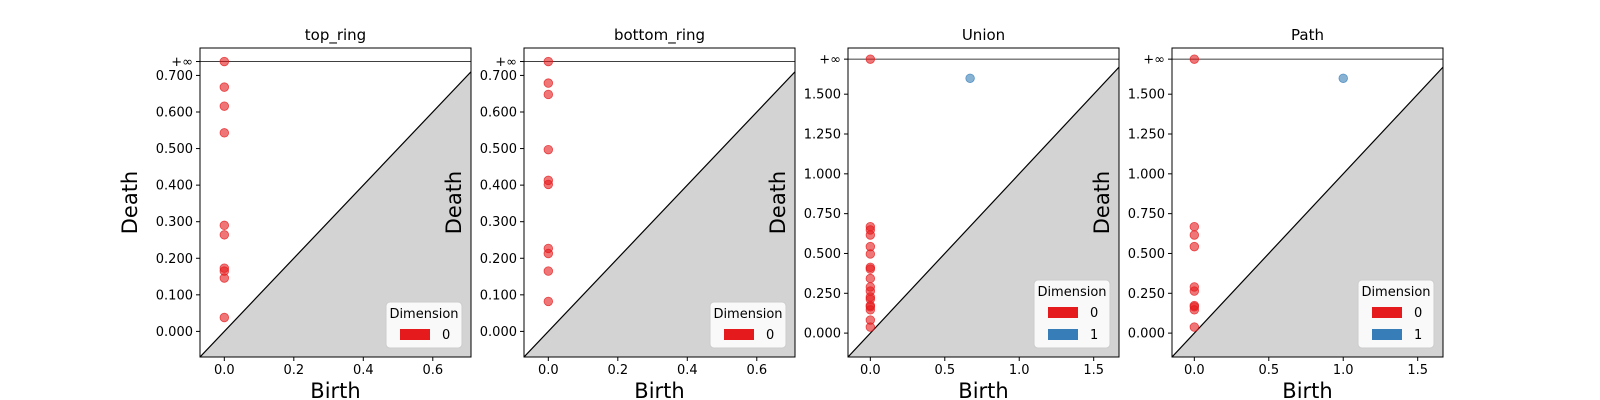 The image size is (1600, 400). I want to click on chart-title: Path, so click(1307, 35).